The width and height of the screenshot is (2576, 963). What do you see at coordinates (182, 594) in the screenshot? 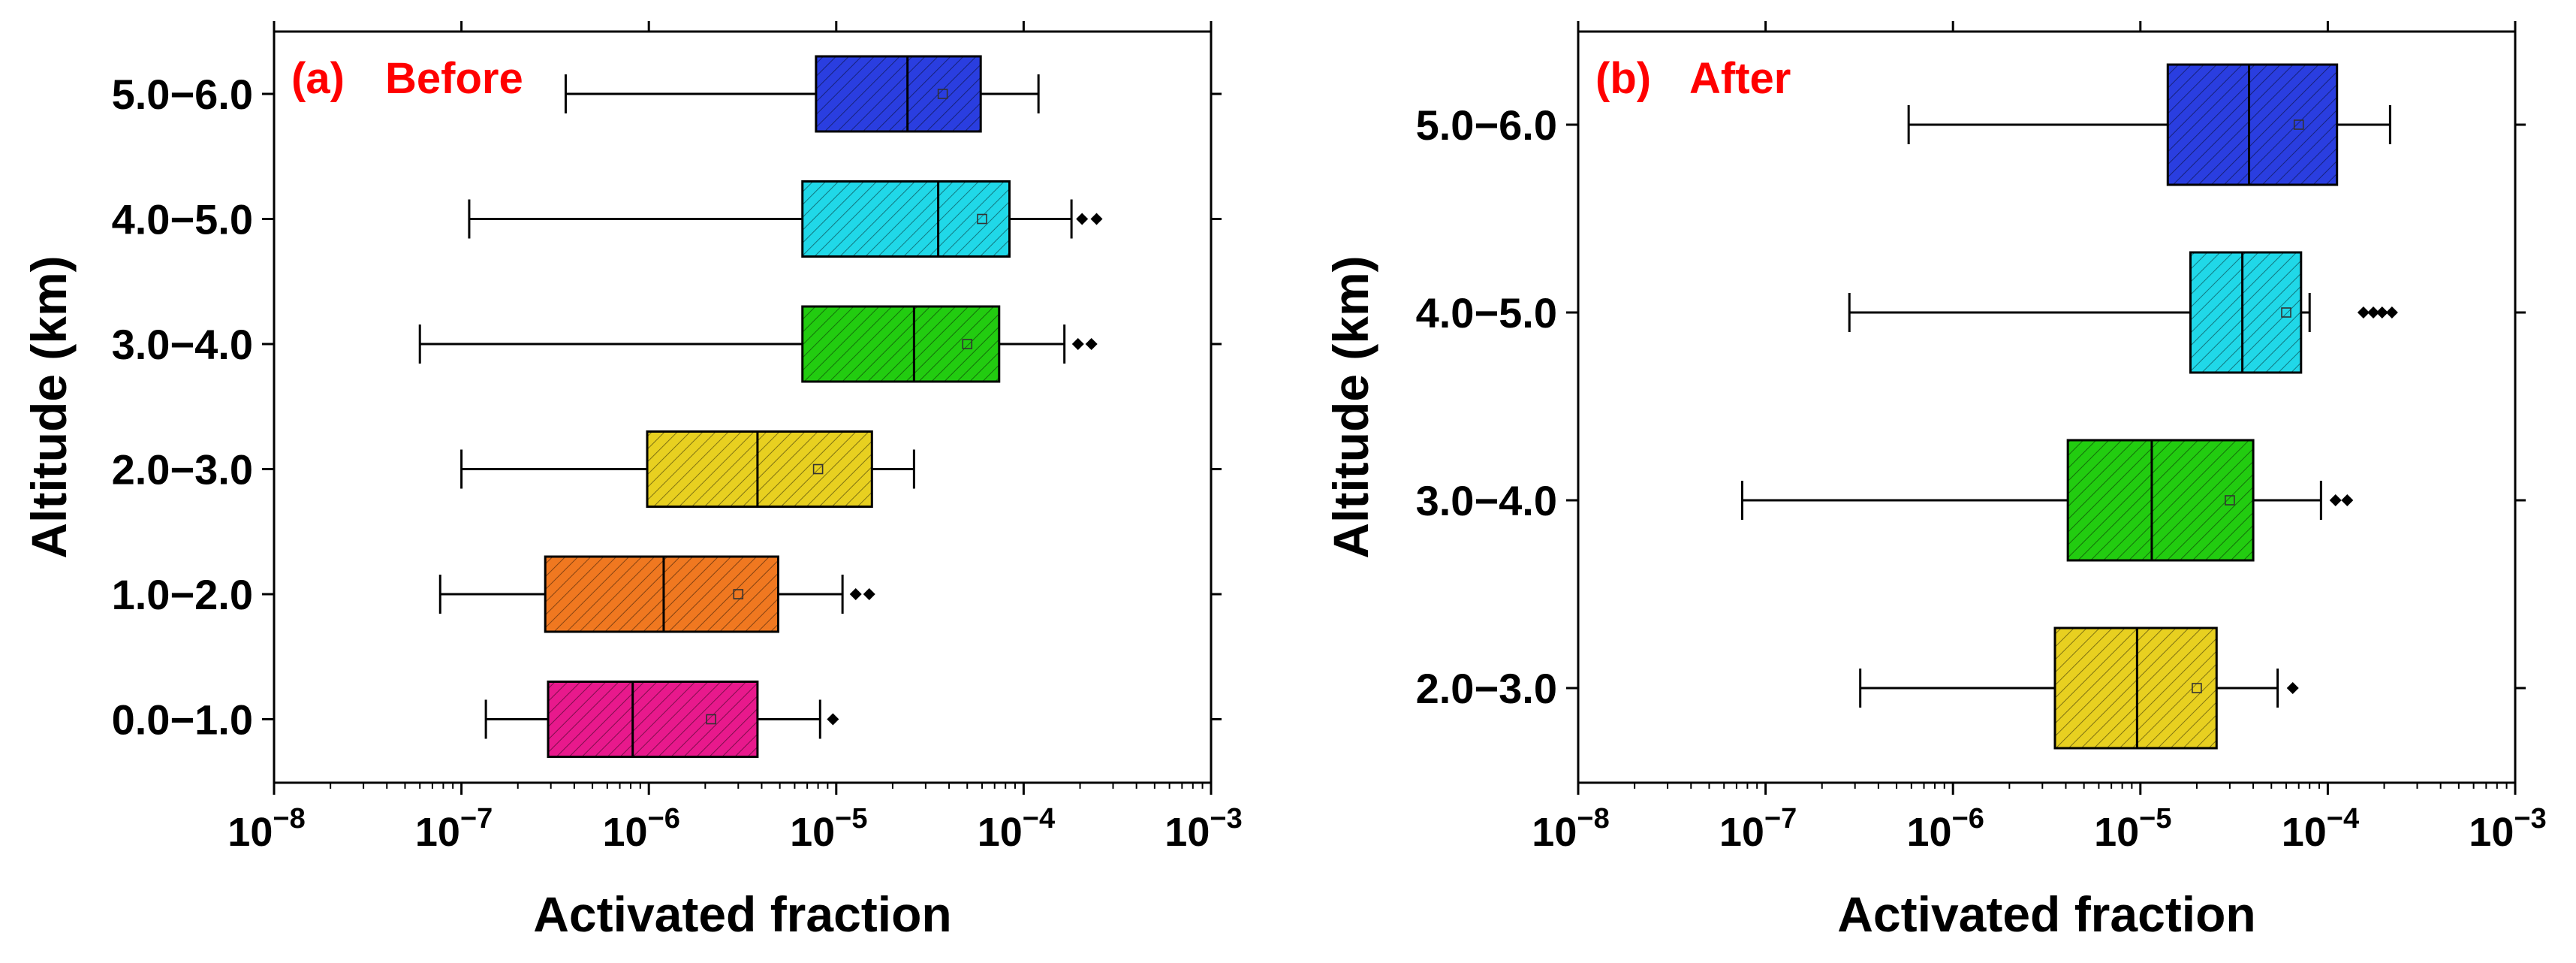
I see `y-tick-label: 1.0−2.0` at bounding box center [182, 594].